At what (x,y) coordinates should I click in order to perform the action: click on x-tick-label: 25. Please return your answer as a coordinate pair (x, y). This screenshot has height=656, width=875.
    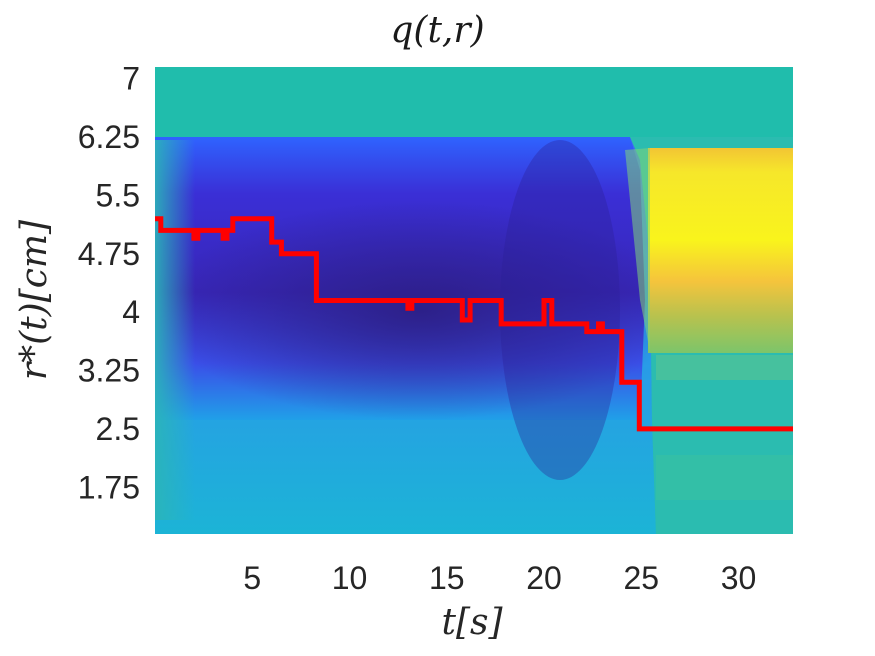
    Looking at the image, I should click on (641, 578).